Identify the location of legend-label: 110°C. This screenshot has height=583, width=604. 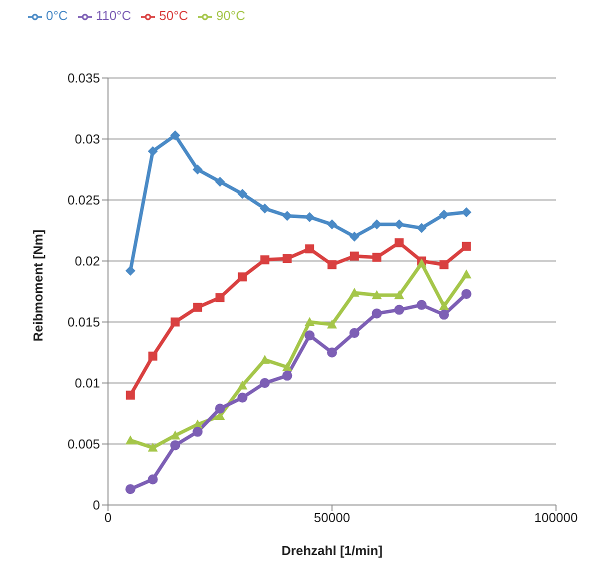
(114, 15).